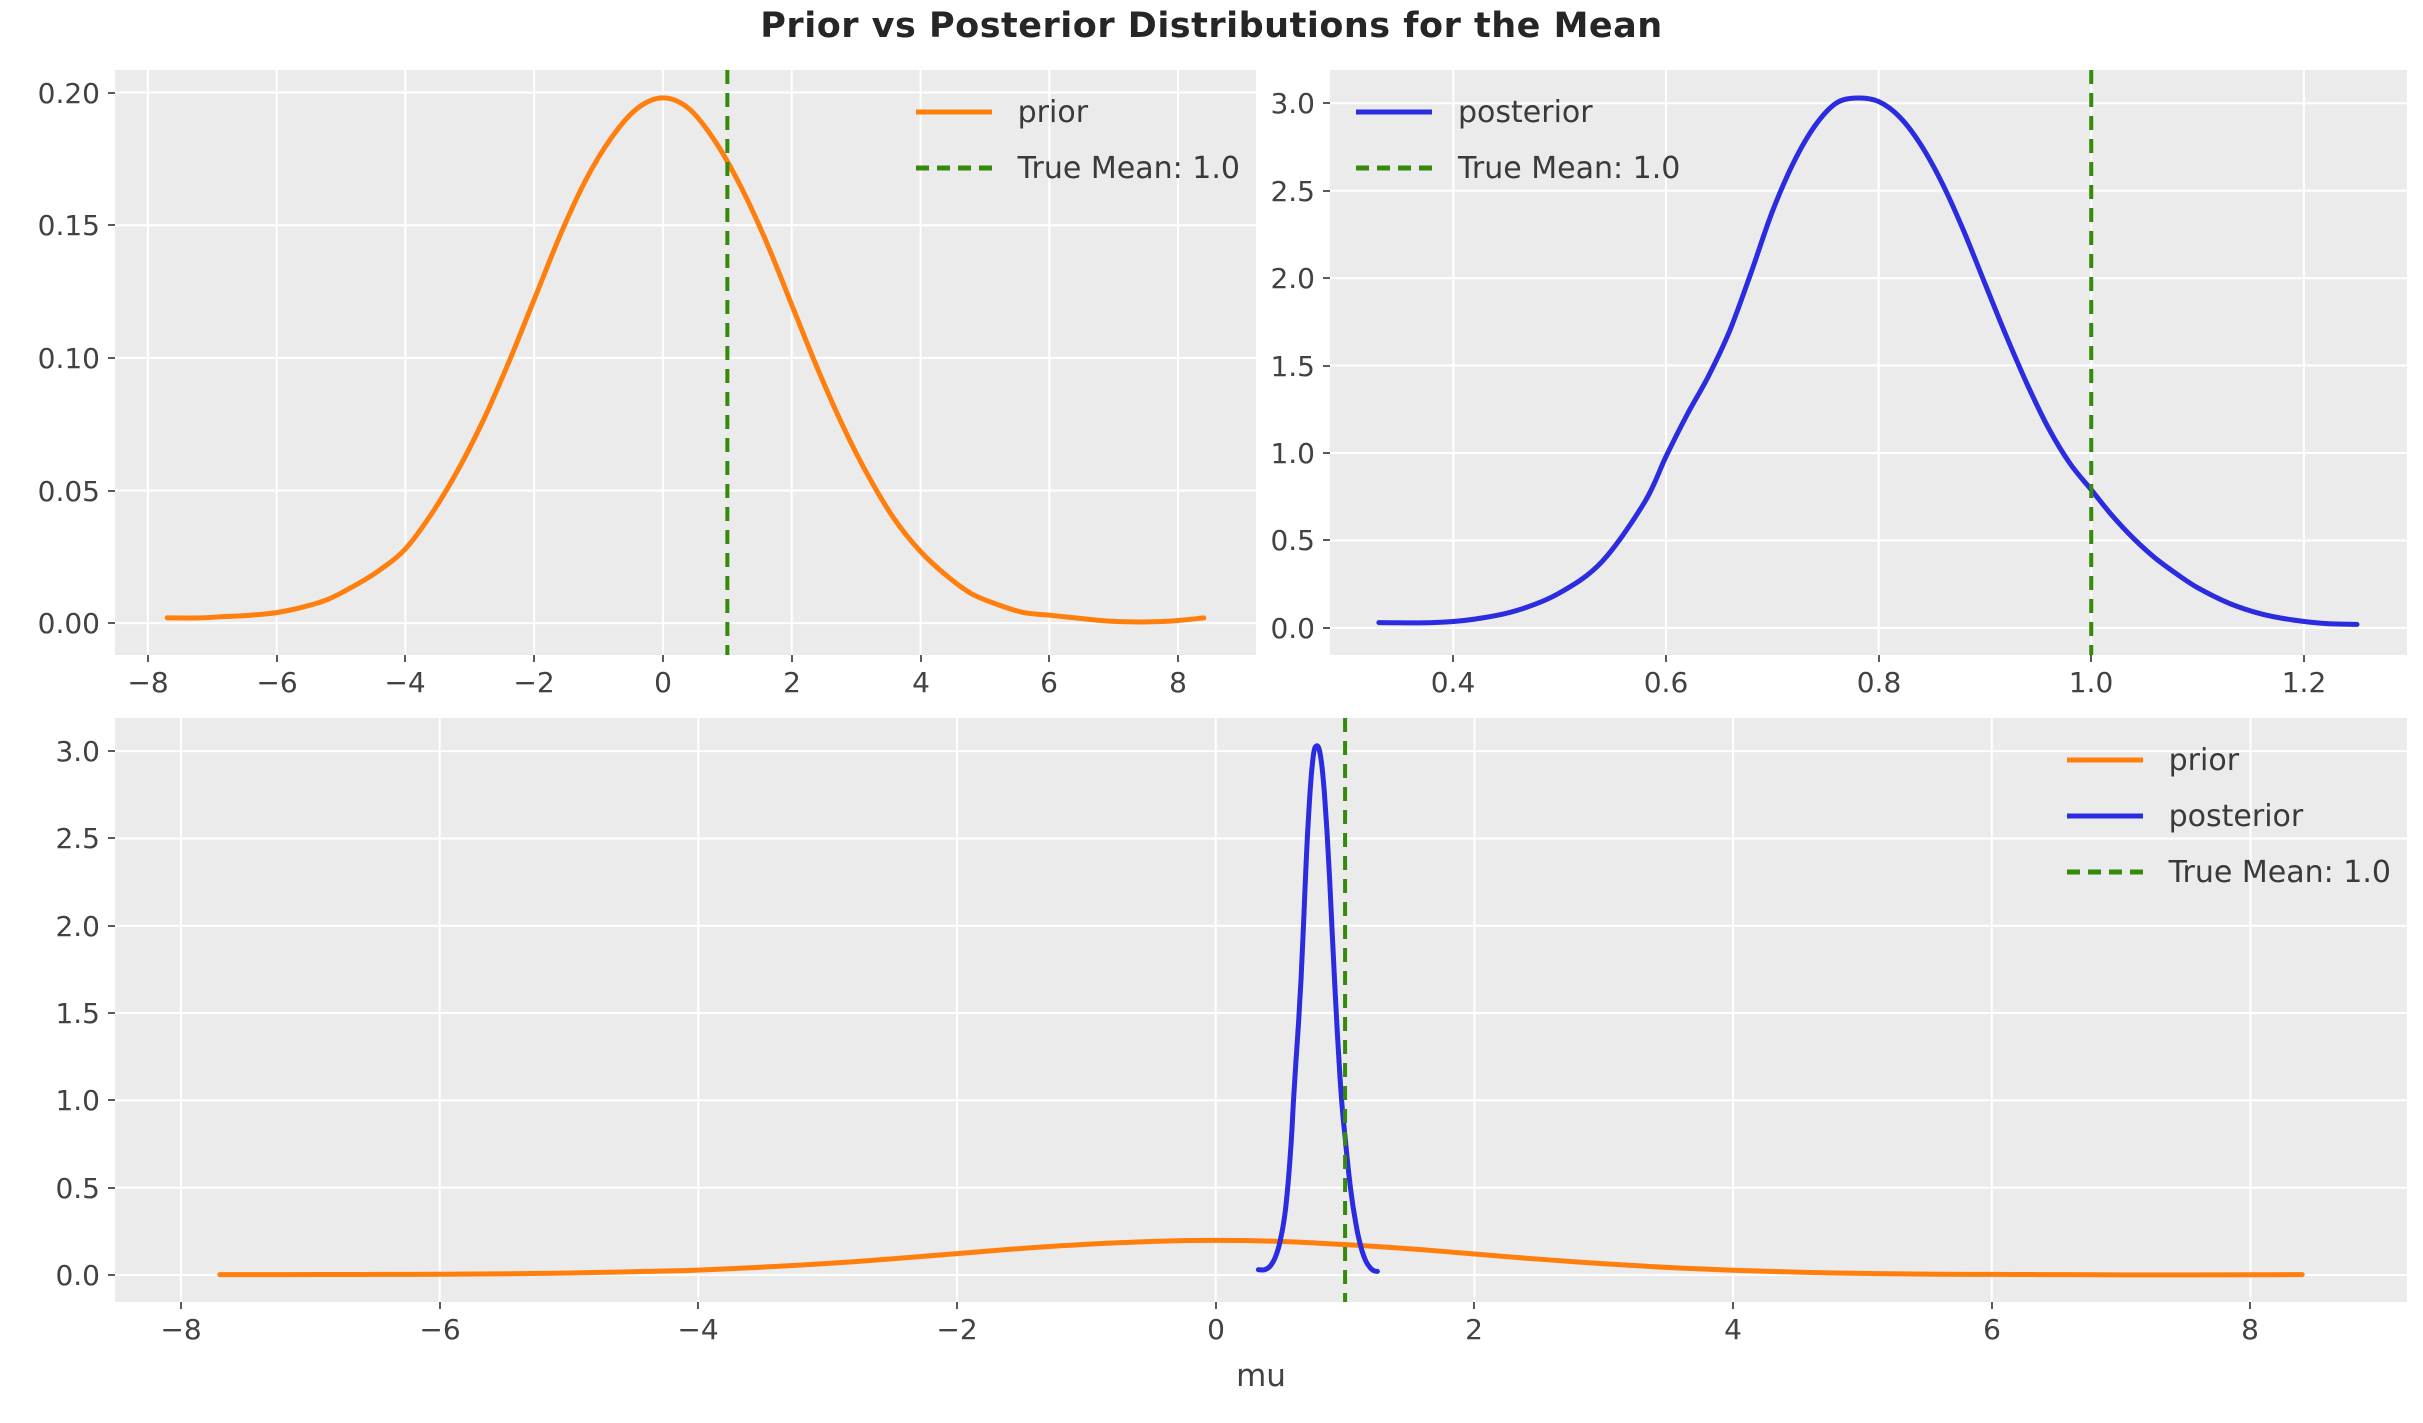 The height and width of the screenshot is (1423, 2423). What do you see at coordinates (1666, 682) in the screenshot?
I see `x-tick-label: 0.6` at bounding box center [1666, 682].